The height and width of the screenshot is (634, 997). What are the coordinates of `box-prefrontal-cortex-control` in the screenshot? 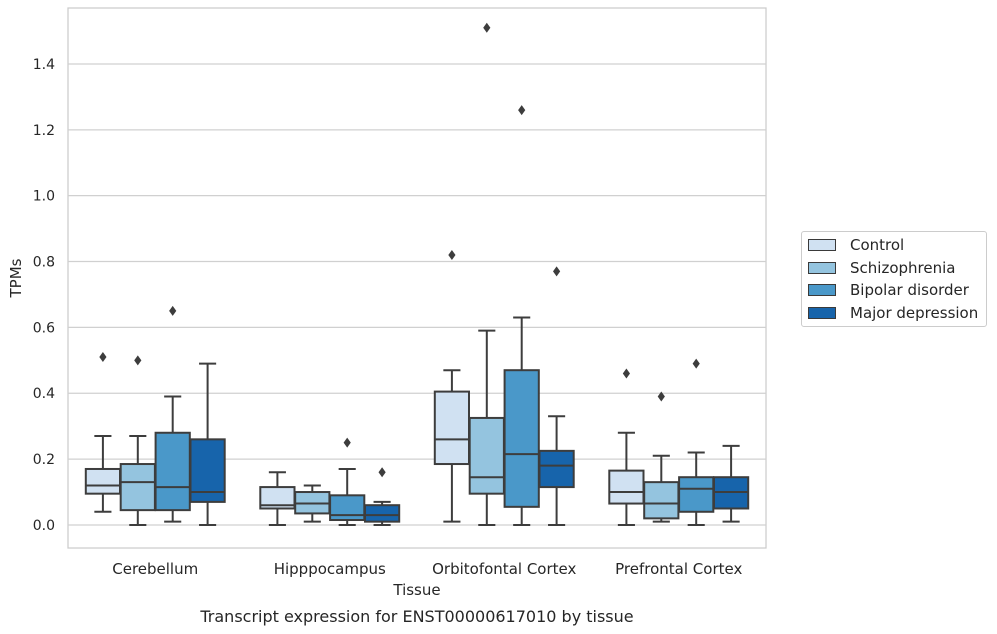 It's located at (626, 447).